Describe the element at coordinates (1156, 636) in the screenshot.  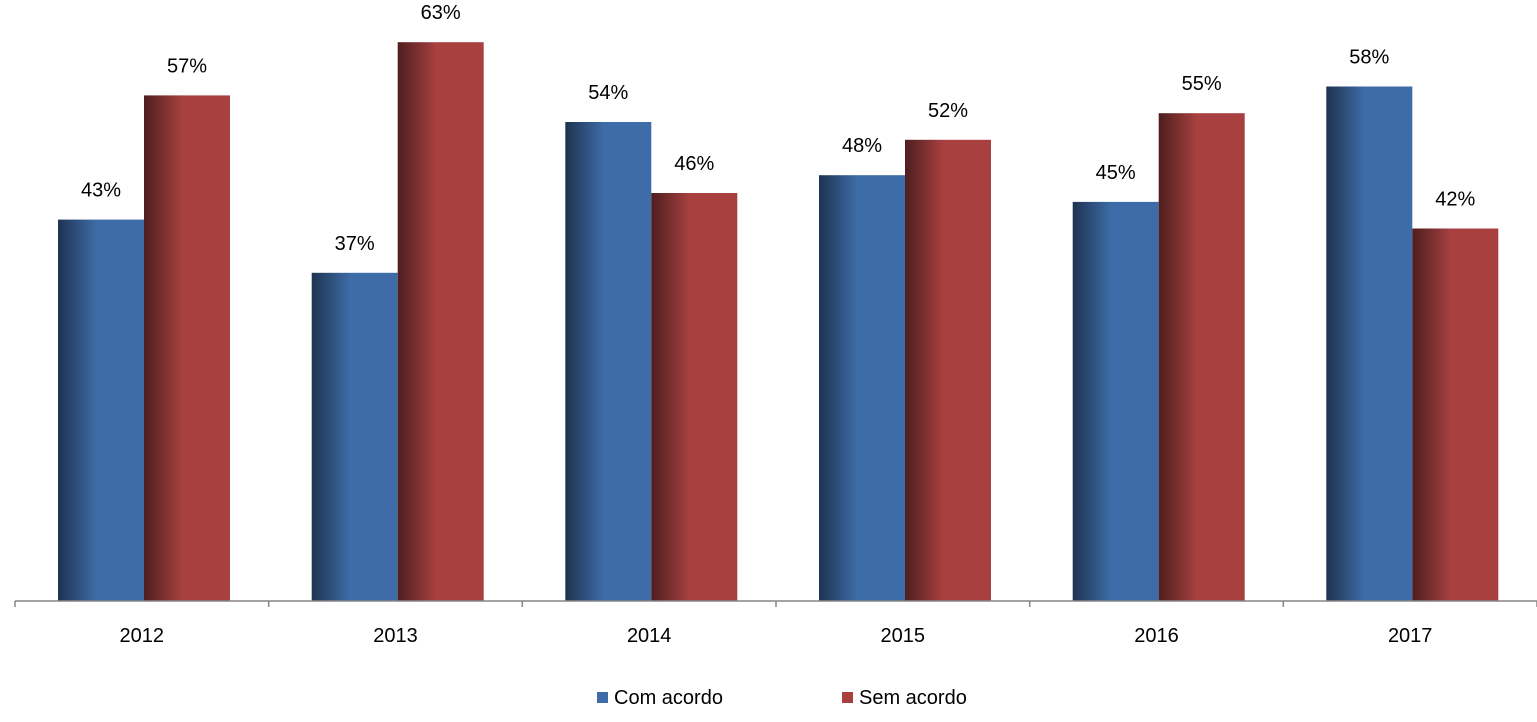
I see `x-tick-label-2016: 2016` at that location.